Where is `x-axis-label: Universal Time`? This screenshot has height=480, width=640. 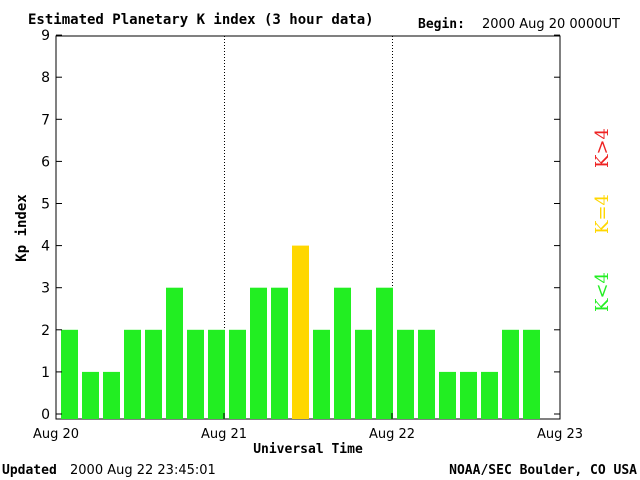
x-axis-label: Universal Time is located at coordinates (308, 449).